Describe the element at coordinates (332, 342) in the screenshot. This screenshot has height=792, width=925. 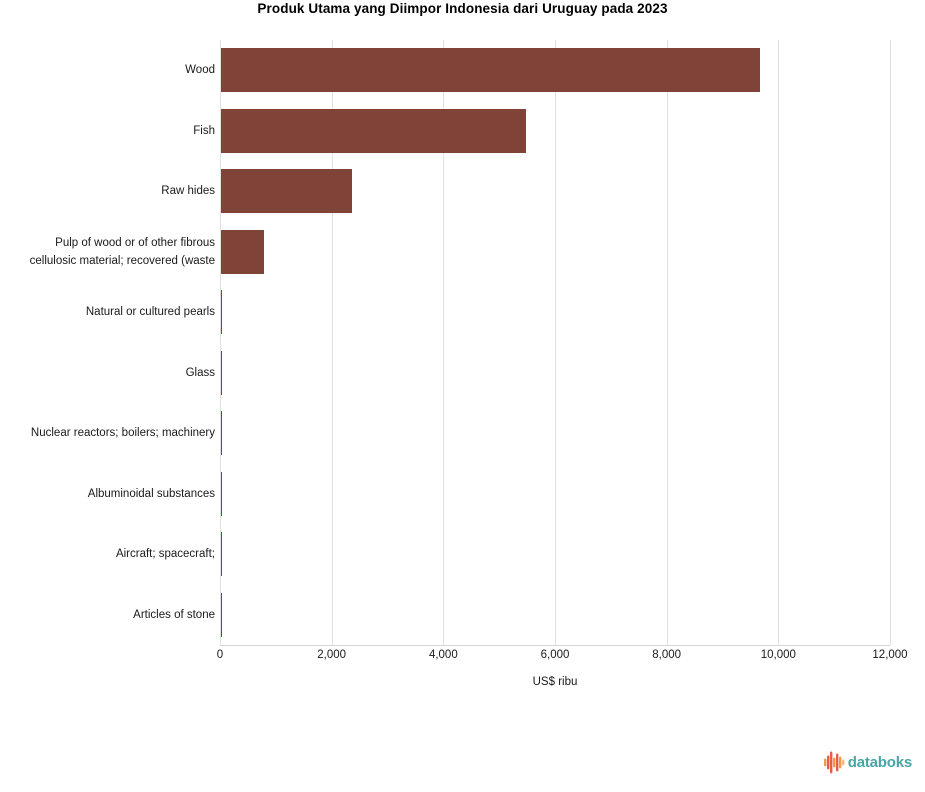
I see `gridline-x-2000` at that location.